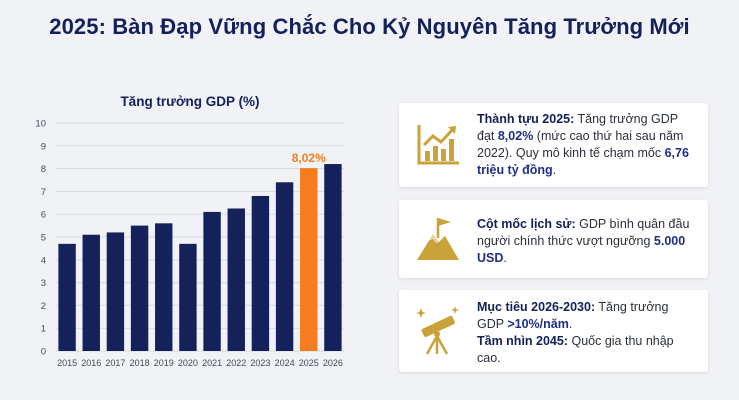 The height and width of the screenshot is (400, 739). Describe the element at coordinates (284, 266) in the screenshot. I see `bar-2024` at that location.